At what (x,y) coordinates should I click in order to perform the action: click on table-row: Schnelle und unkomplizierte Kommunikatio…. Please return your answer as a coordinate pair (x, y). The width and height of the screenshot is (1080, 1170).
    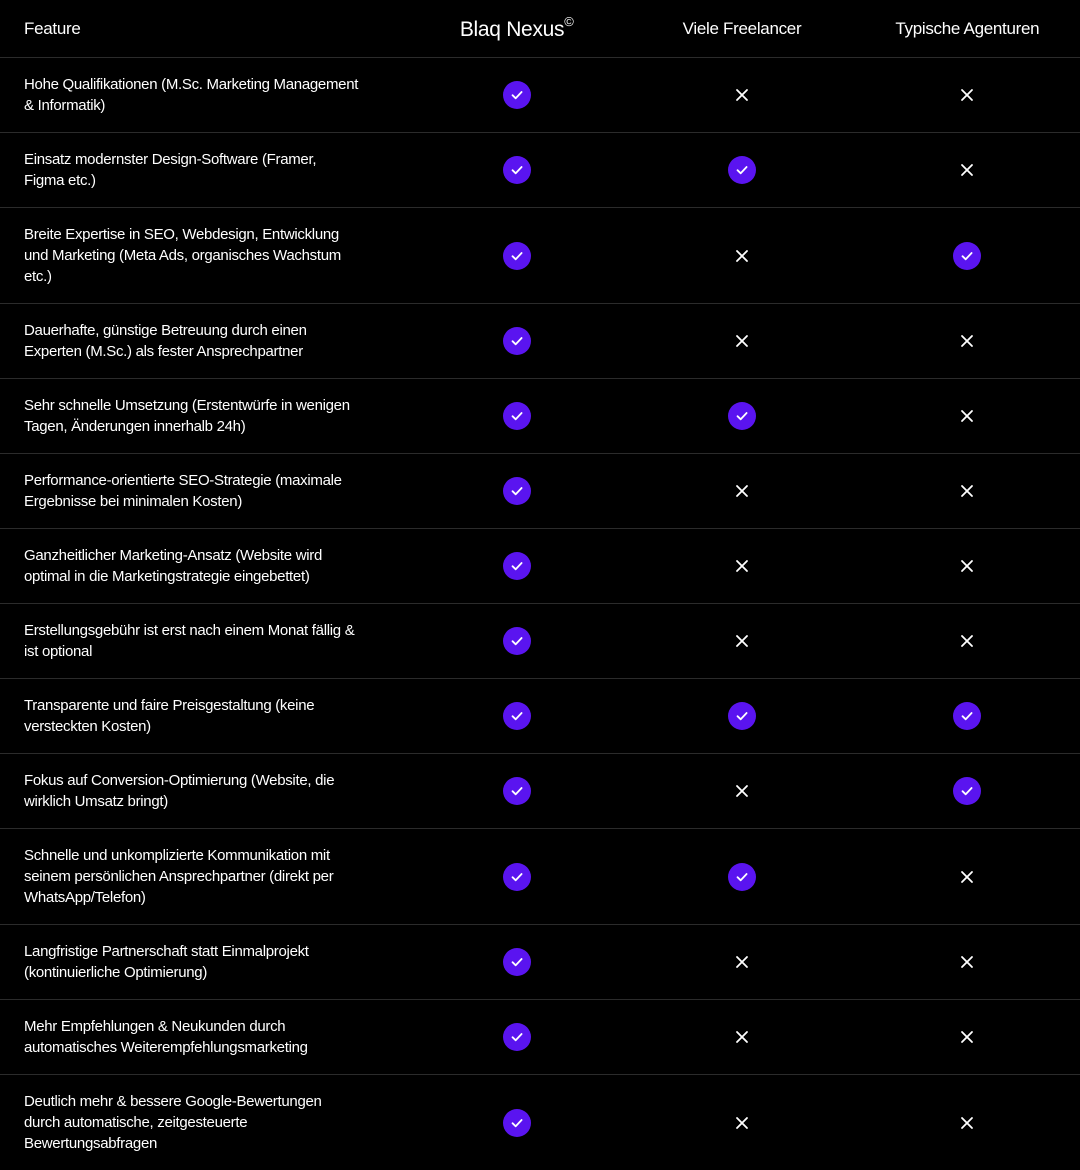
    Looking at the image, I should click on (540, 877).